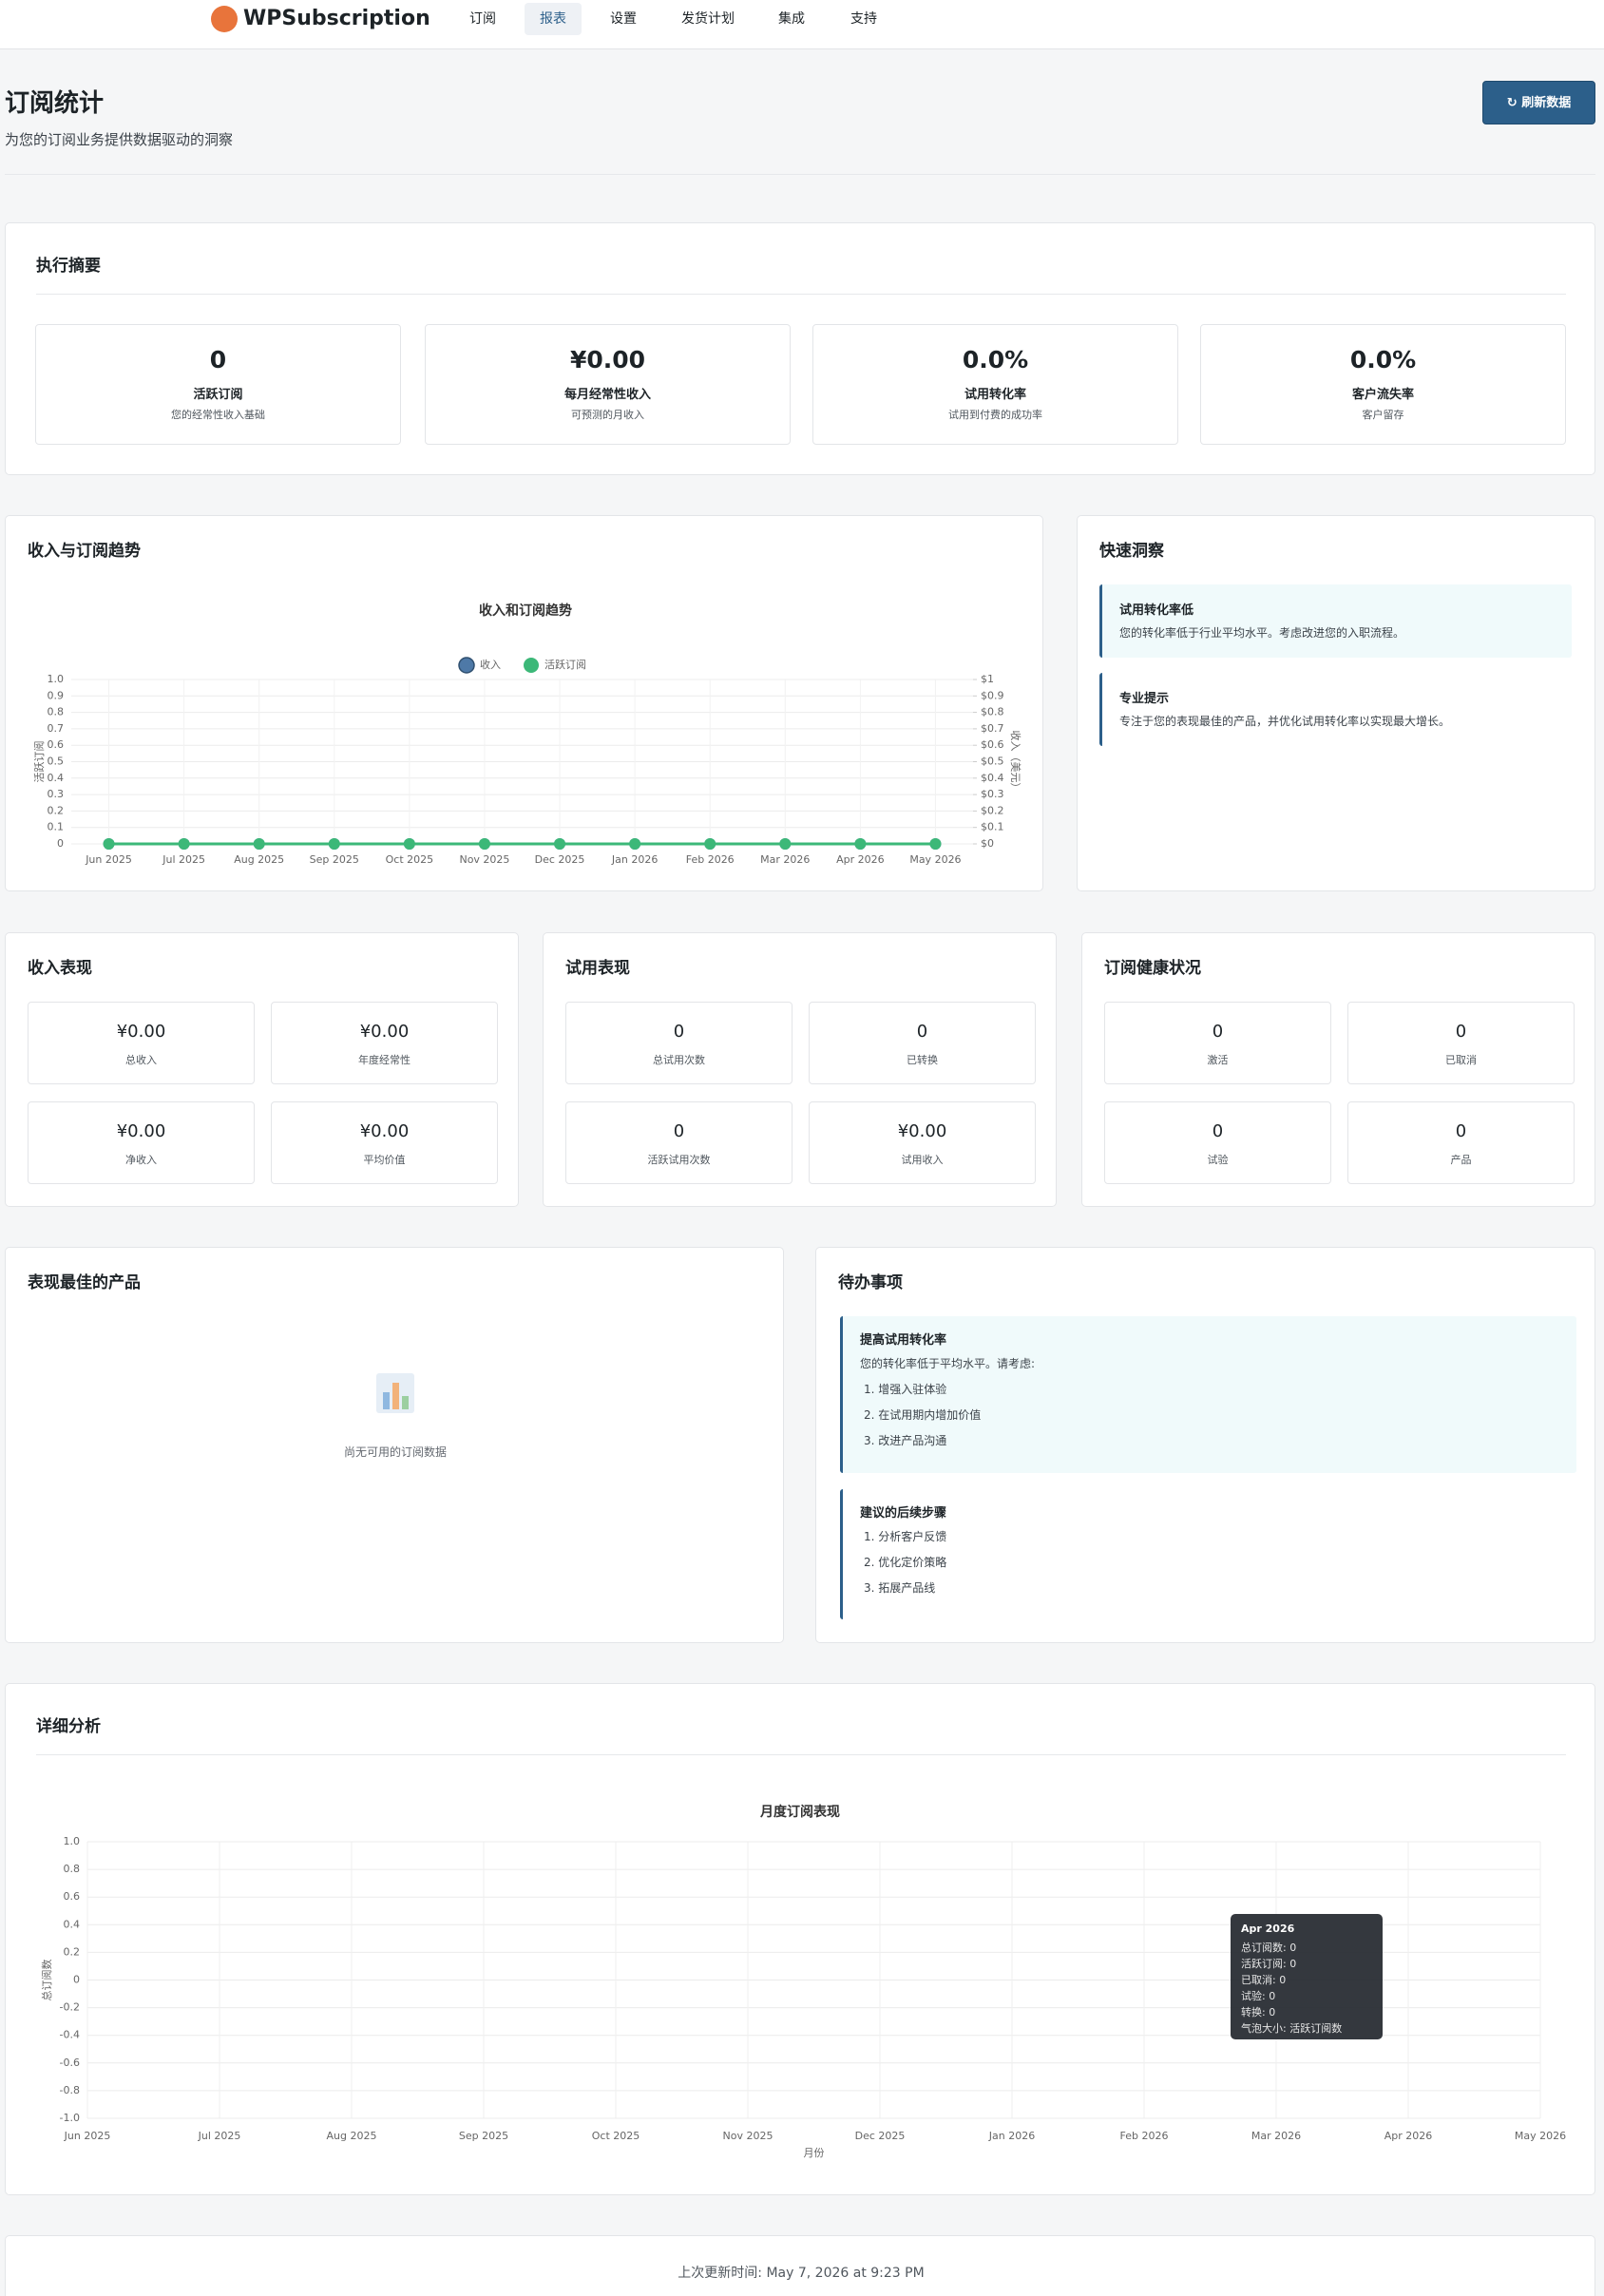 This screenshot has width=1604, height=2296. Describe the element at coordinates (1540, 2136) in the screenshot. I see `x-tick-label: May 2026` at that location.